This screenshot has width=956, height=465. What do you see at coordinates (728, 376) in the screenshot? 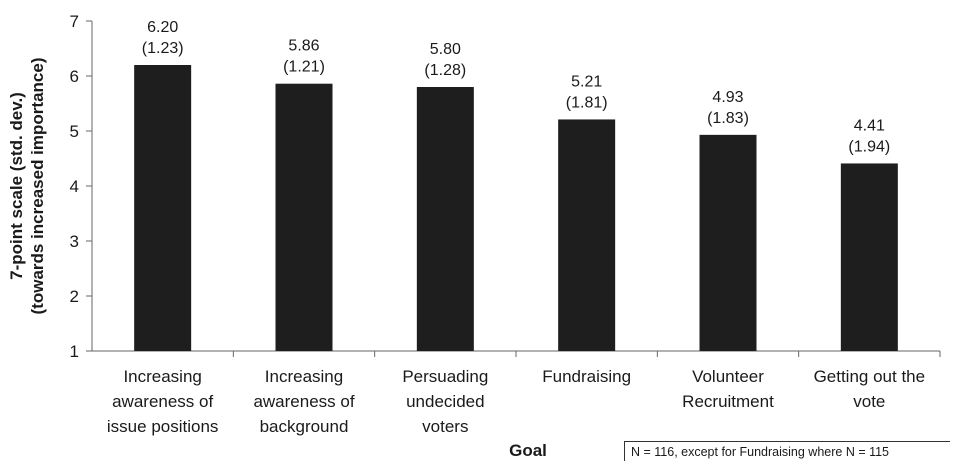
I see `category-label: Volunteer` at bounding box center [728, 376].